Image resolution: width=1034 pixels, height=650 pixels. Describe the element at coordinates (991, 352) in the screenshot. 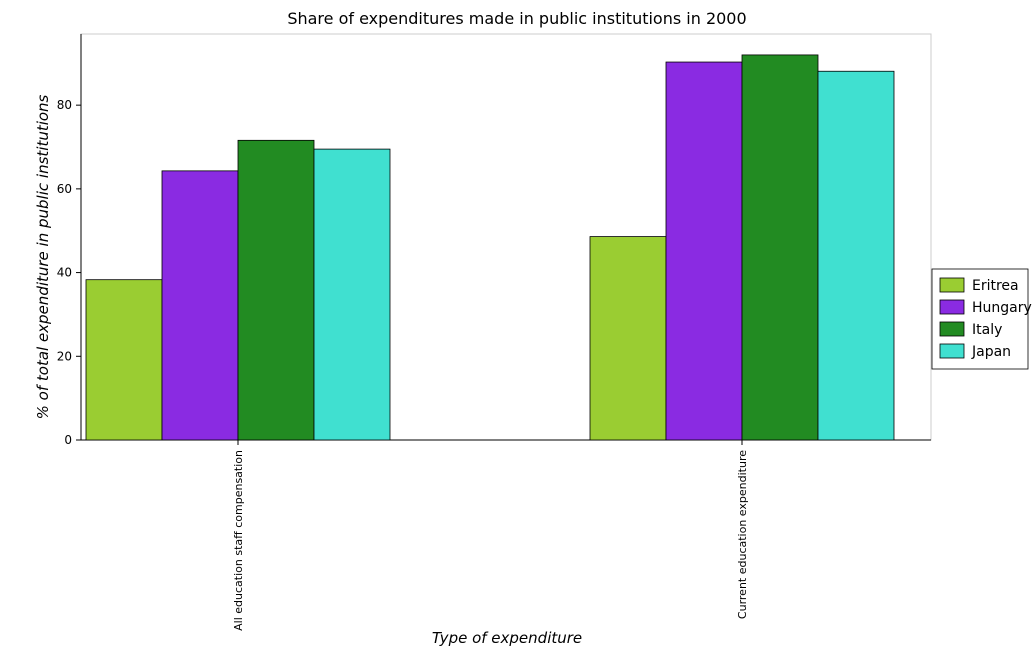

I see `legend-label-japan: Japan` at that location.